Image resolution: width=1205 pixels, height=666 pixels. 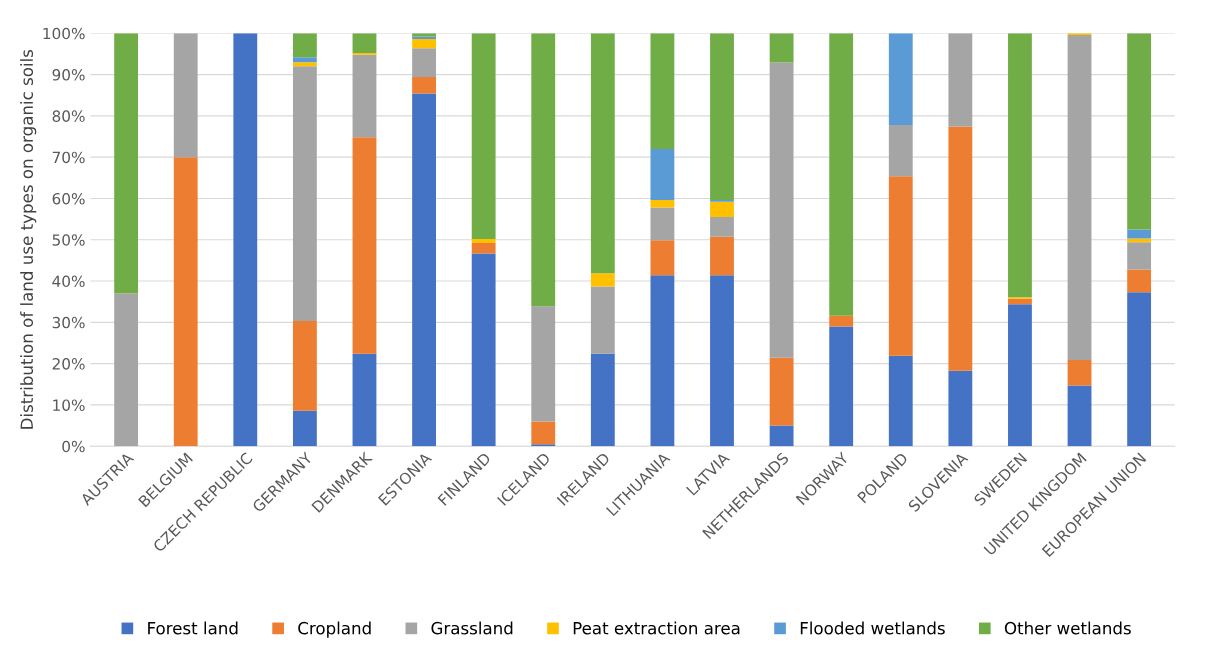 What do you see at coordinates (68, 364) in the screenshot?
I see `y-tick-label: 20%` at bounding box center [68, 364].